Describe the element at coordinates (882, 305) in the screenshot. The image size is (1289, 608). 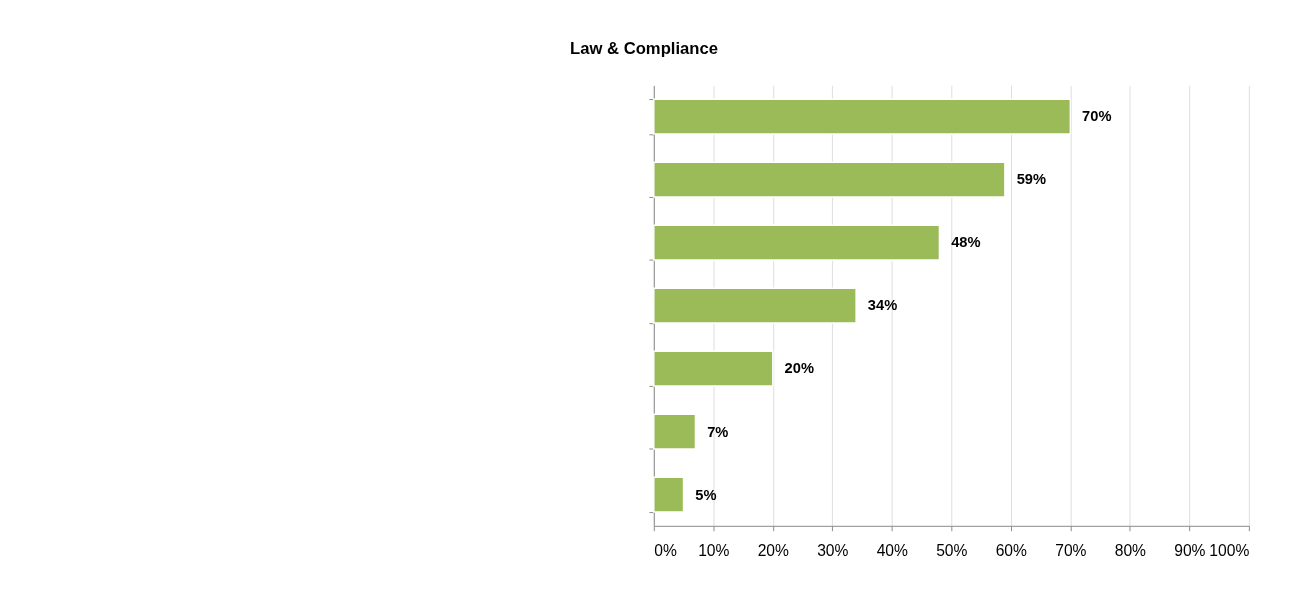
I see `data-label: 34%` at that location.